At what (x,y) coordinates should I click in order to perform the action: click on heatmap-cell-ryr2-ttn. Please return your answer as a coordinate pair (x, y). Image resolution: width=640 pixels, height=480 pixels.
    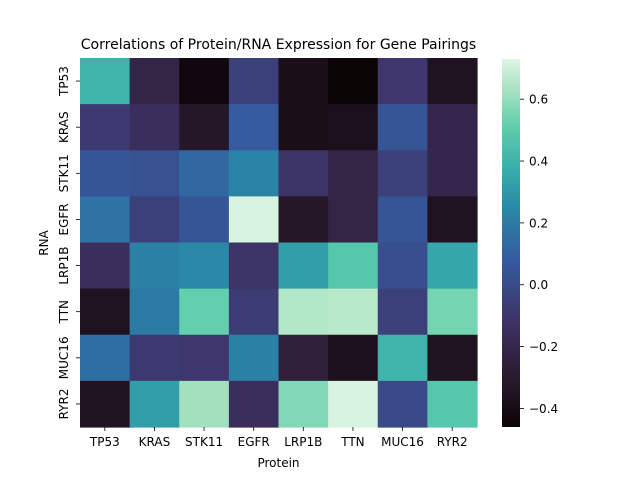
    Looking at the image, I should click on (353, 404).